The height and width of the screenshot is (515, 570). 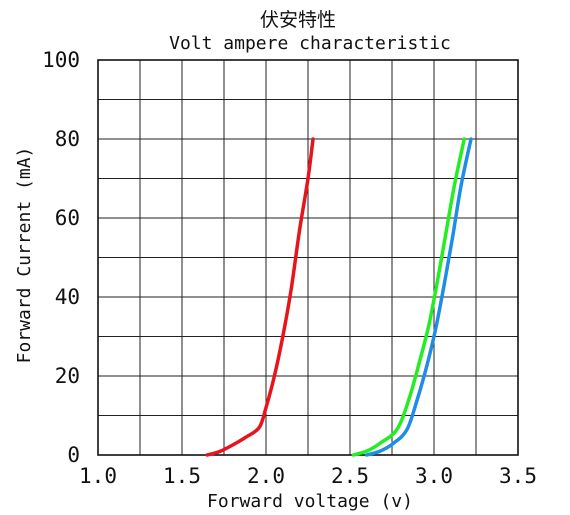 What do you see at coordinates (266, 476) in the screenshot?
I see `x-tick-label: 2.0` at bounding box center [266, 476].